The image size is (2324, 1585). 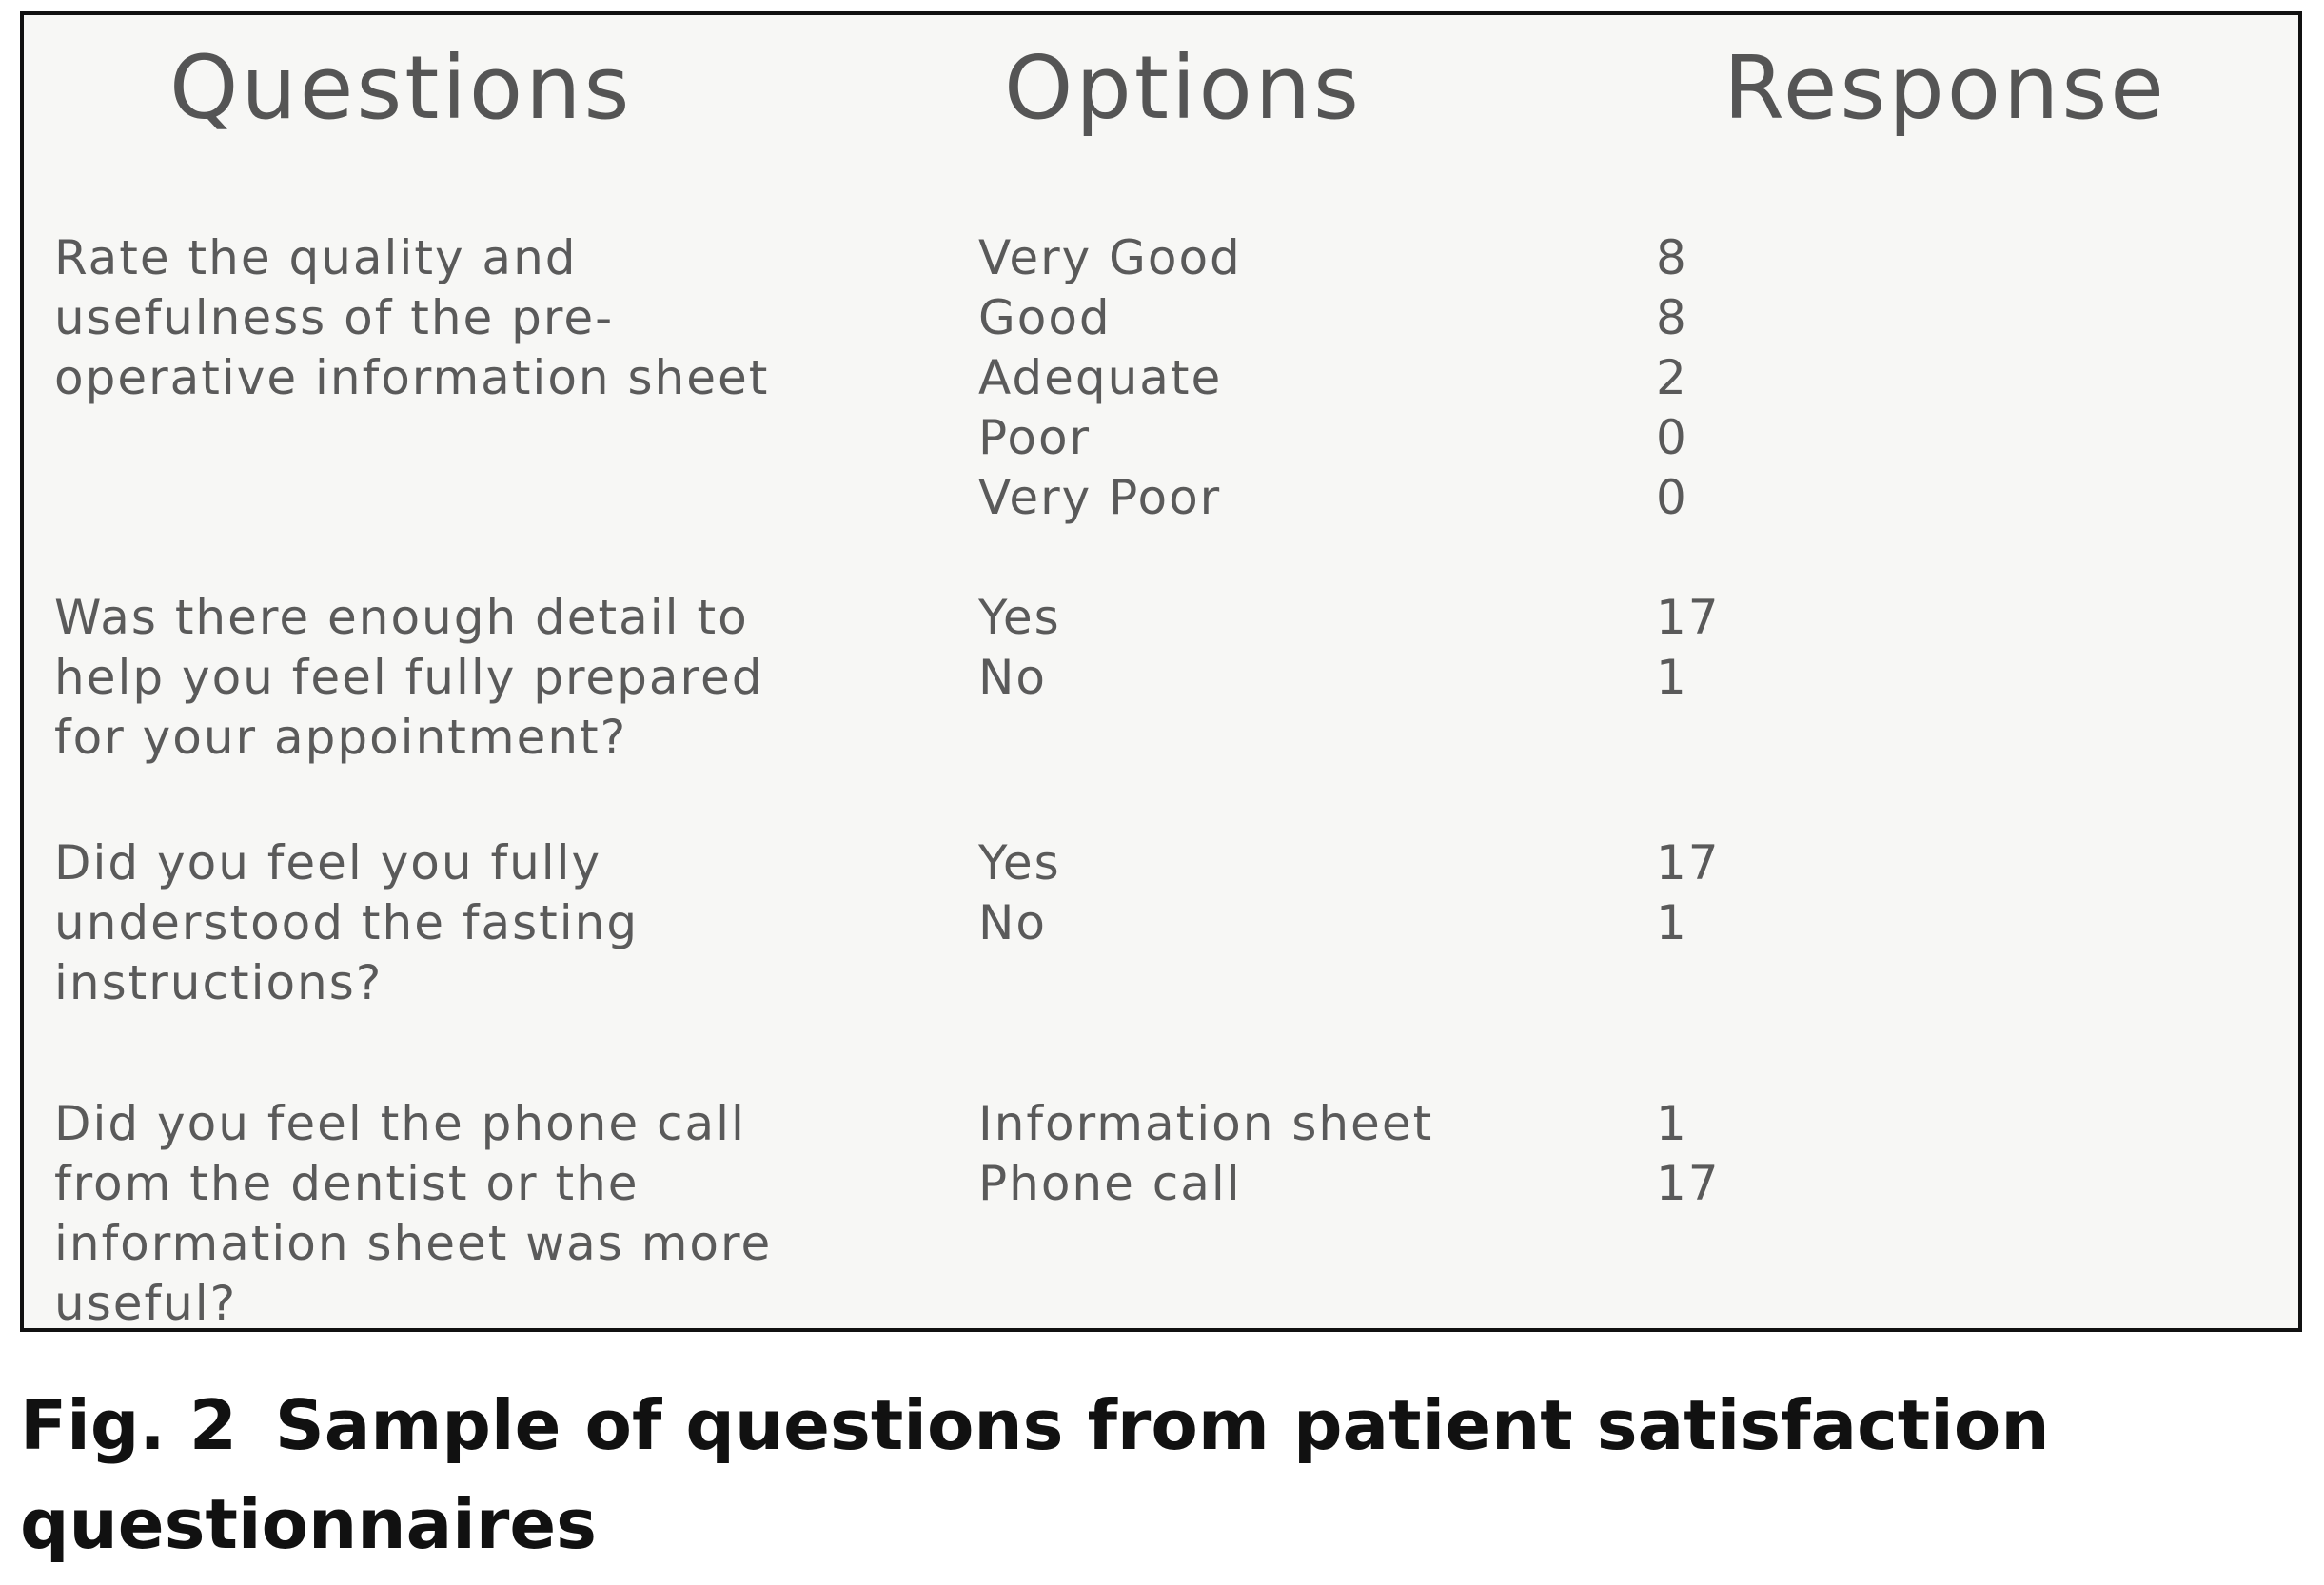 What do you see at coordinates (1206, 1123) in the screenshot?
I see `option-label: Information sheet` at bounding box center [1206, 1123].